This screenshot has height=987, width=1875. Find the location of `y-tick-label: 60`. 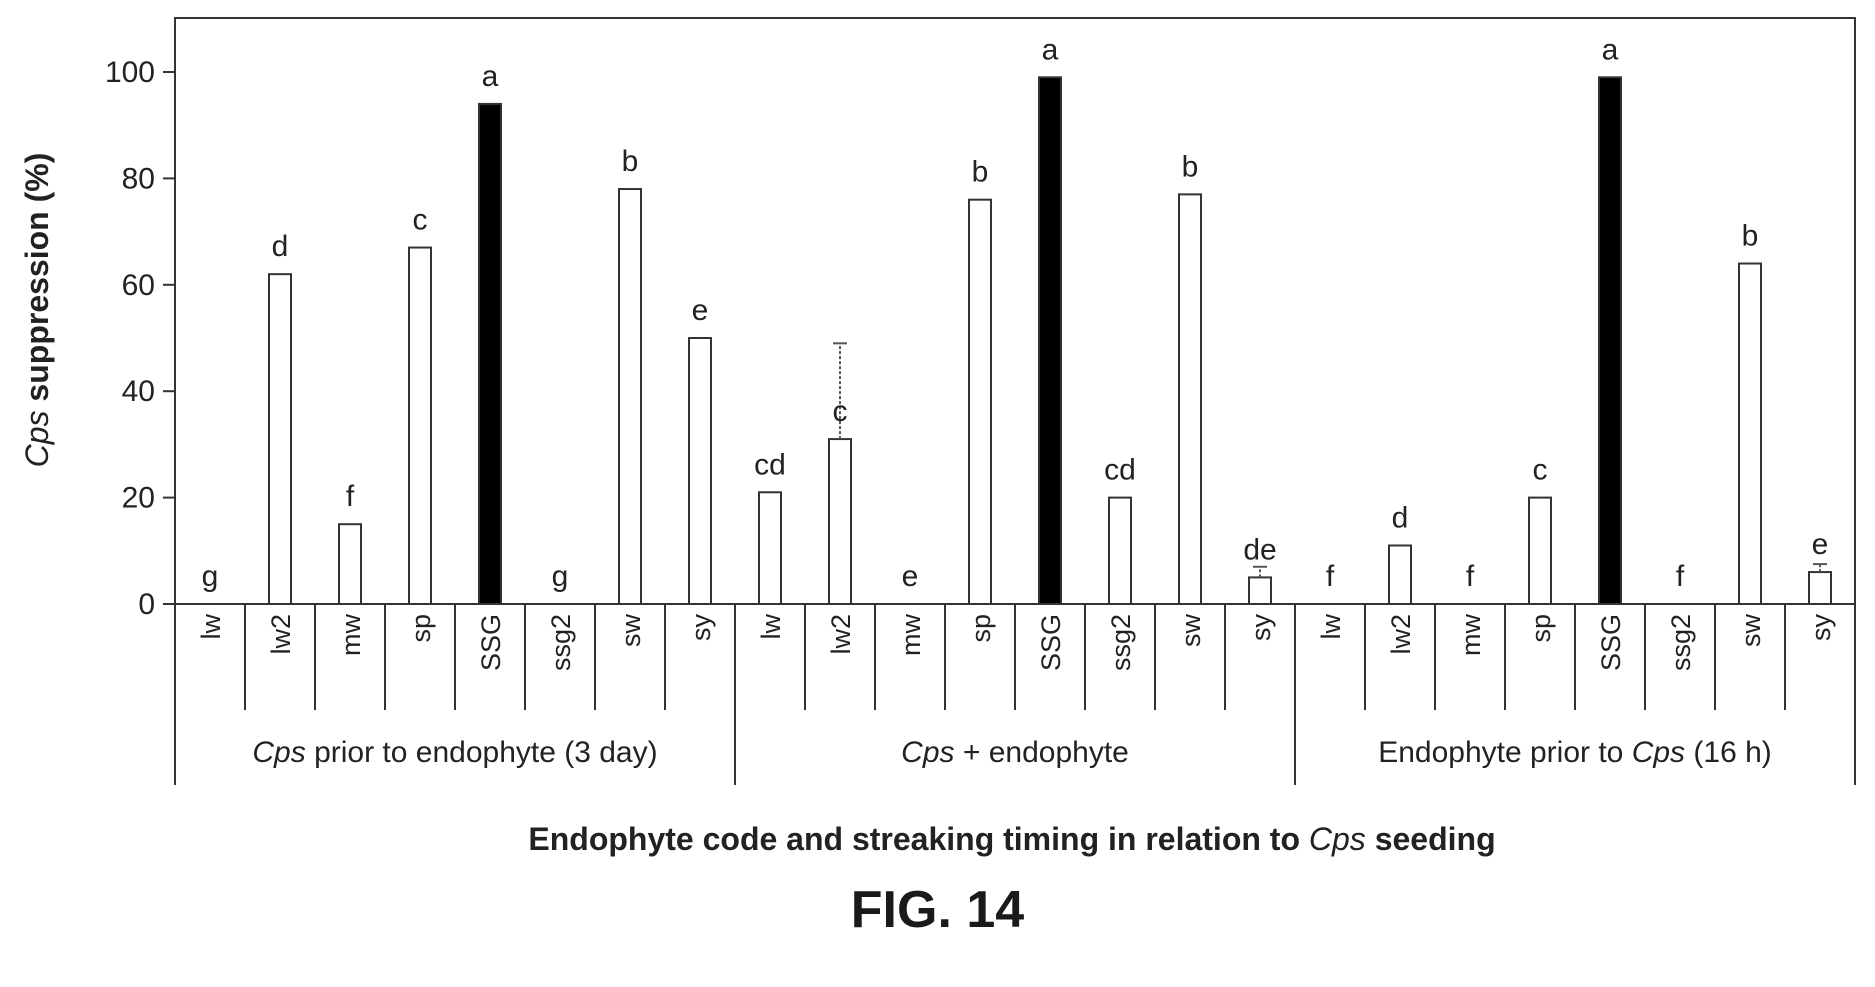

y-tick-label: 60 is located at coordinates (138, 285).